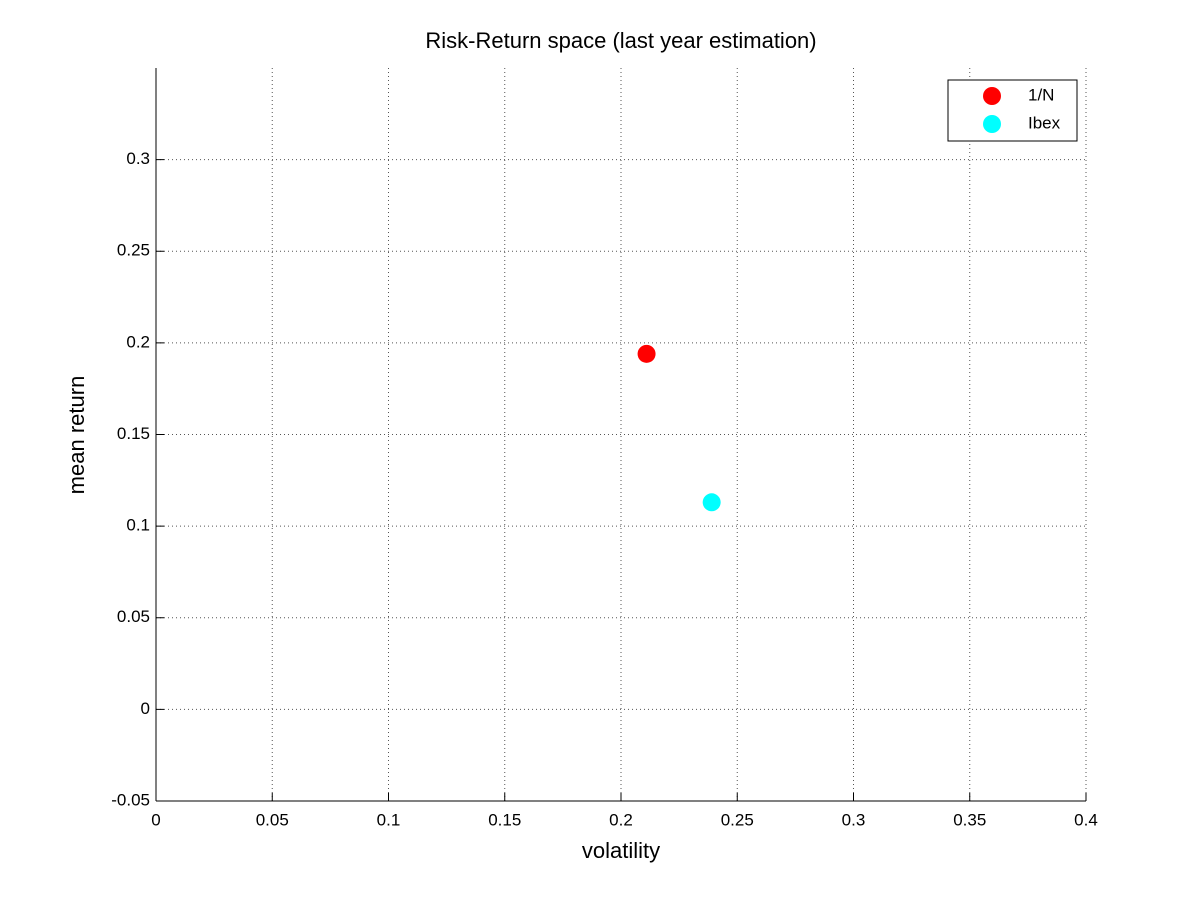  What do you see at coordinates (620, 40) in the screenshot?
I see `chart-title: Risk-Return space (last year estimation)` at bounding box center [620, 40].